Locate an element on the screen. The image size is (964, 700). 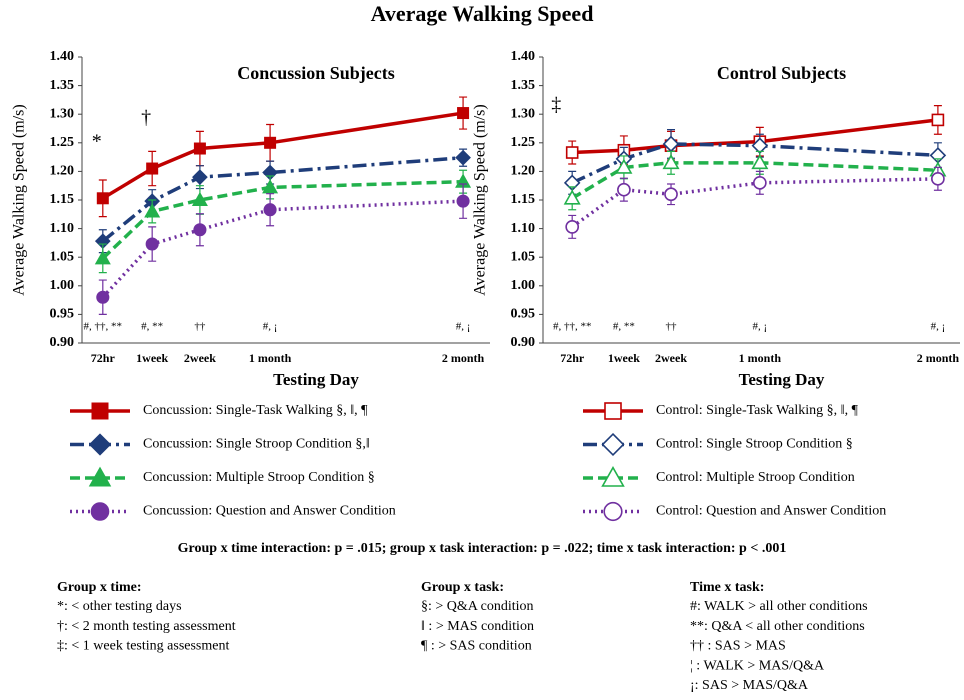
legend-label: Control: Question and Answer Condition is located at coordinates (771, 511).